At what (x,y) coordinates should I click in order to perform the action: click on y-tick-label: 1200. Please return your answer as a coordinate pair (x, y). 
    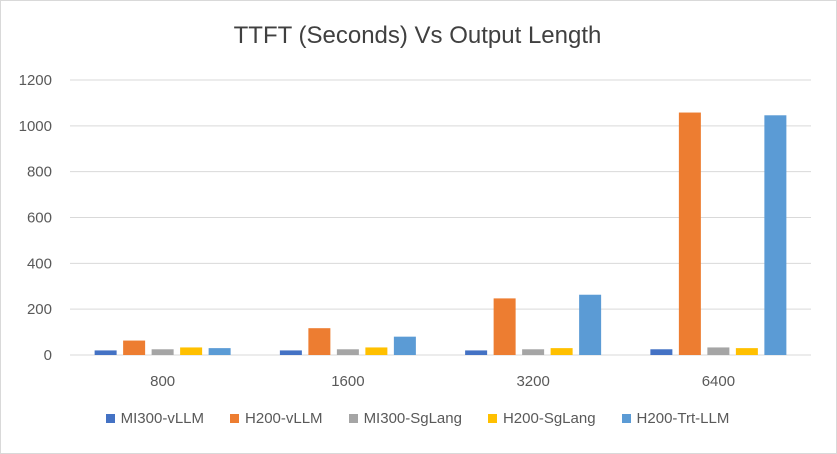
    Looking at the image, I should click on (35, 80).